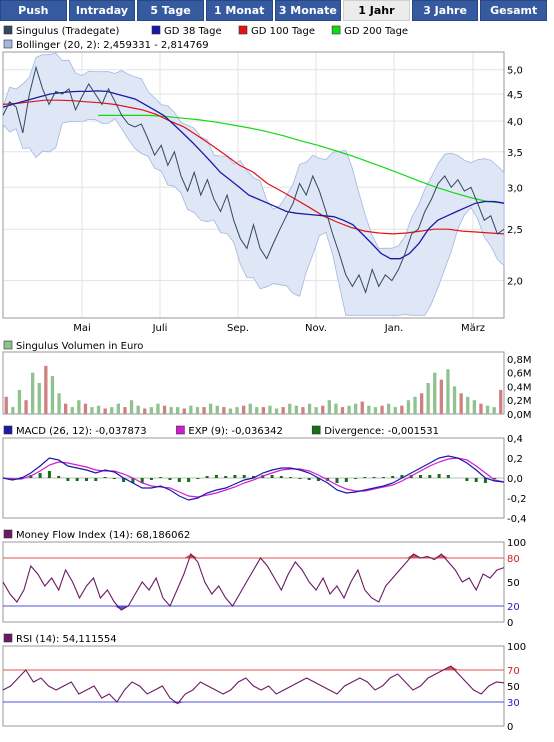 This screenshot has width=554, height=742. What do you see at coordinates (513, 10) in the screenshot?
I see `tab-gesamt: Gesamt` at bounding box center [513, 10].